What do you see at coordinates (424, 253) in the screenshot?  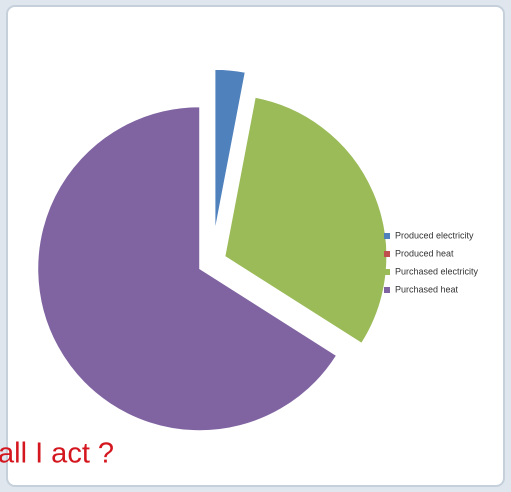 I see `legend-label: Produced heat` at bounding box center [424, 253].